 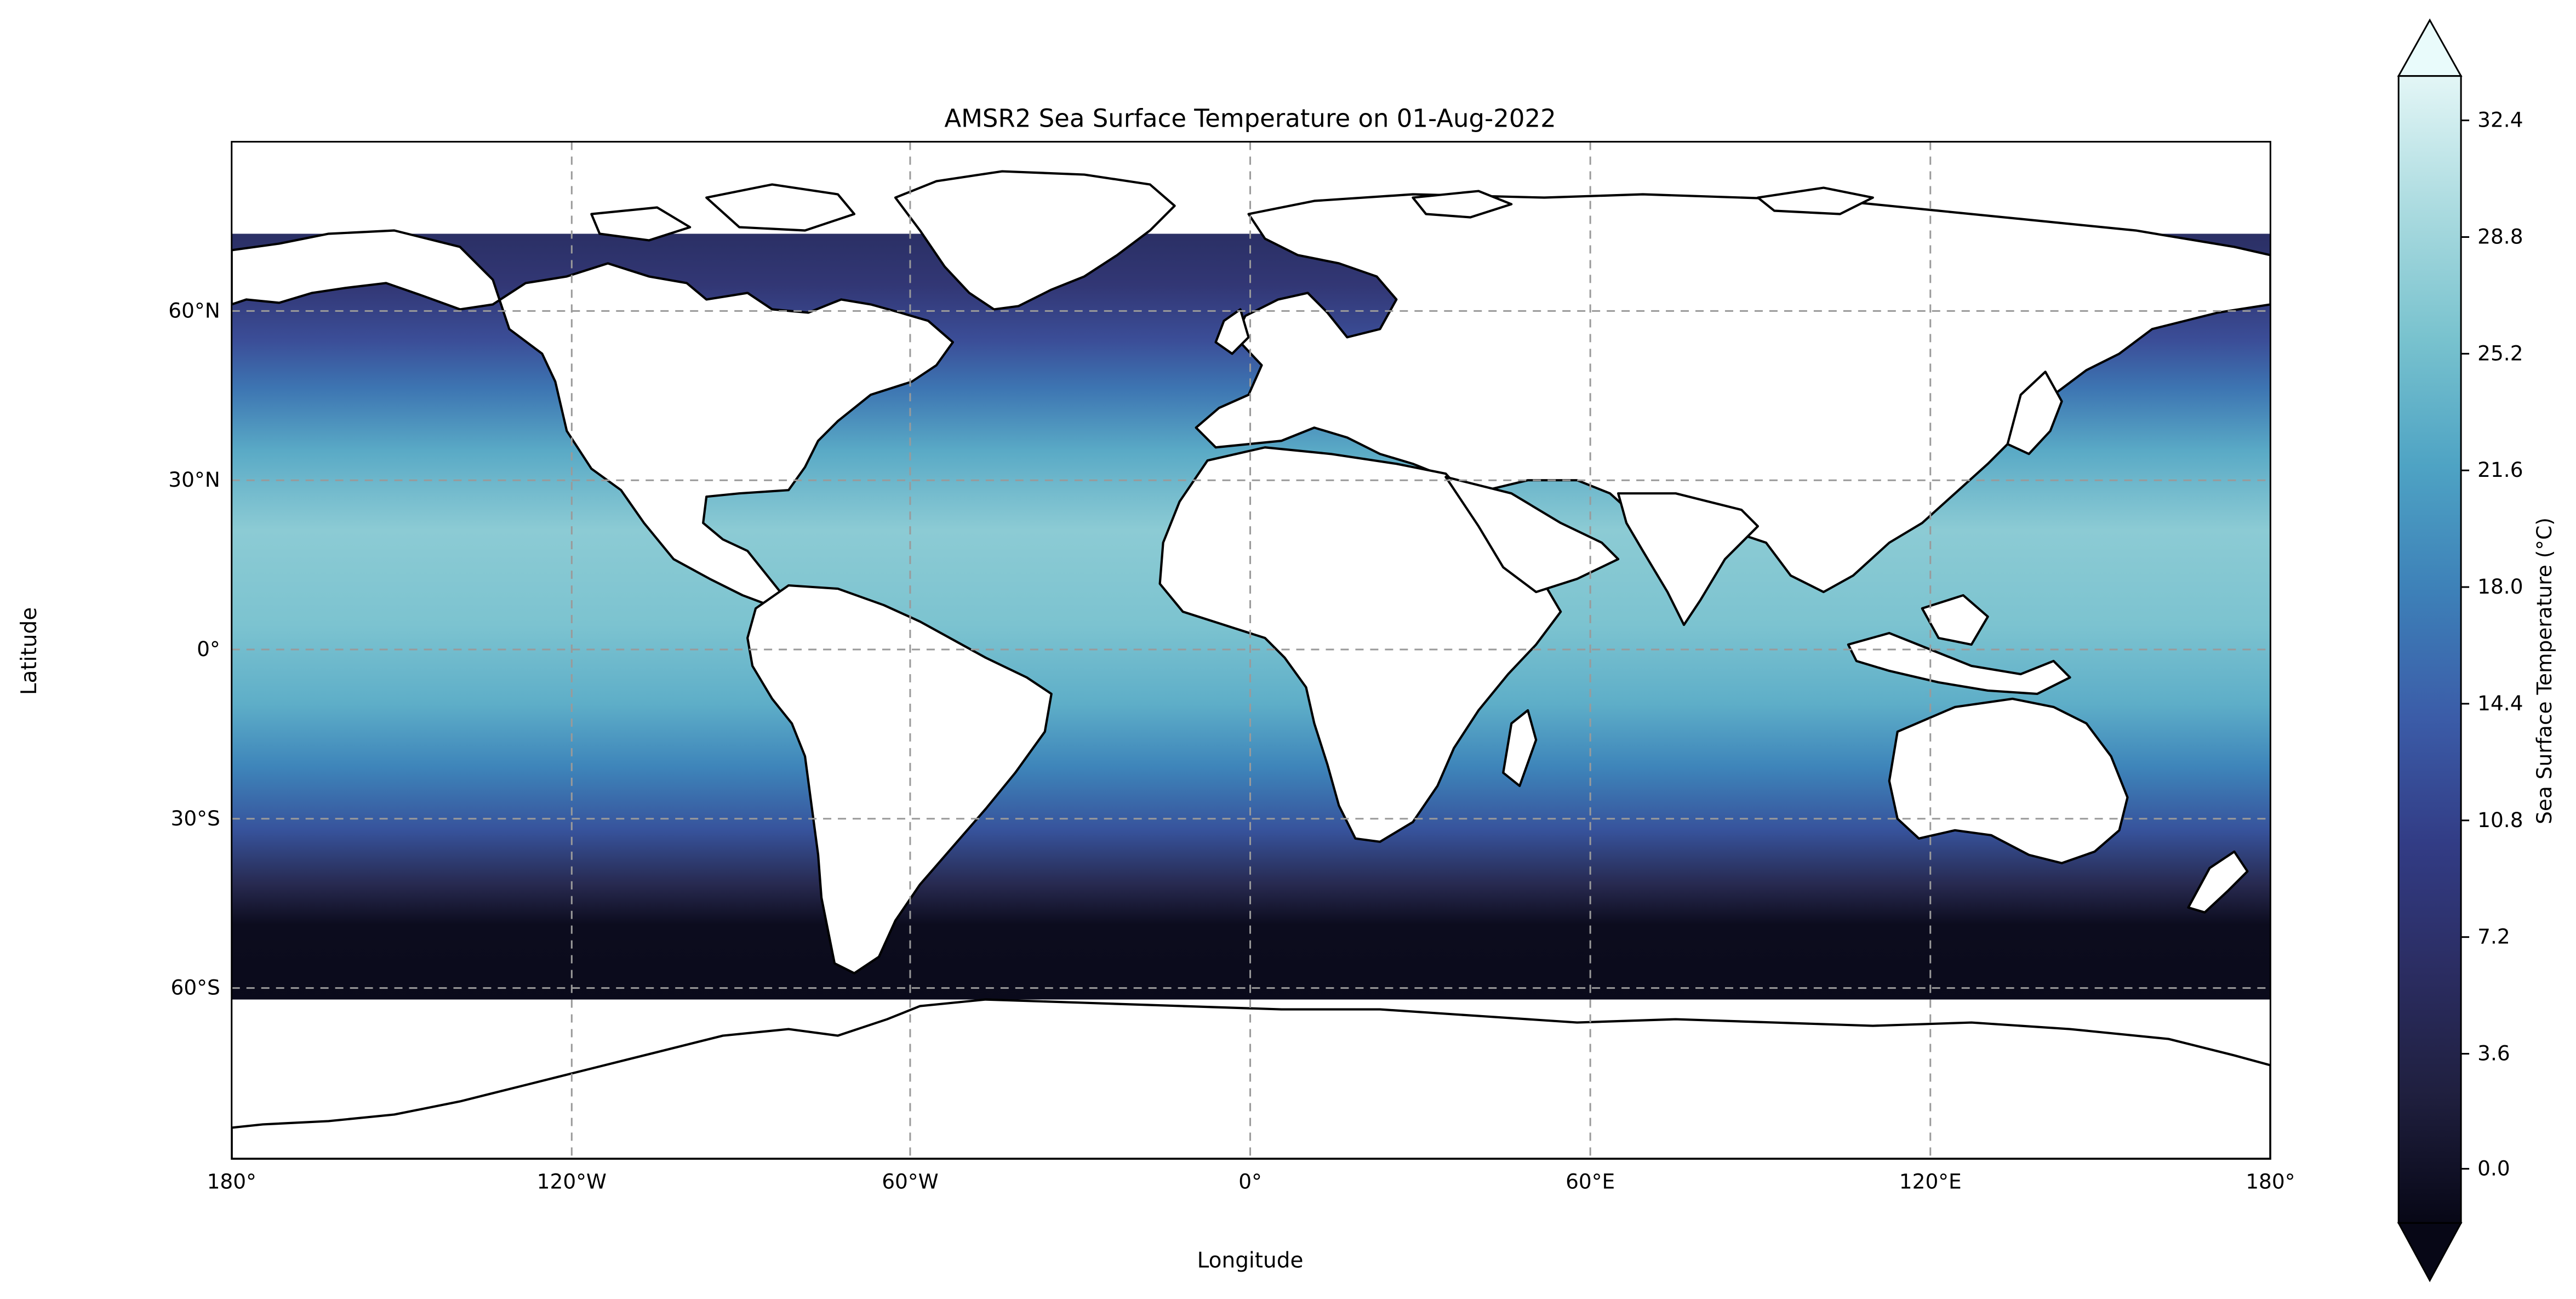 What do you see at coordinates (1251, 1261) in the screenshot?
I see `x-axis-title: Longitude` at bounding box center [1251, 1261].